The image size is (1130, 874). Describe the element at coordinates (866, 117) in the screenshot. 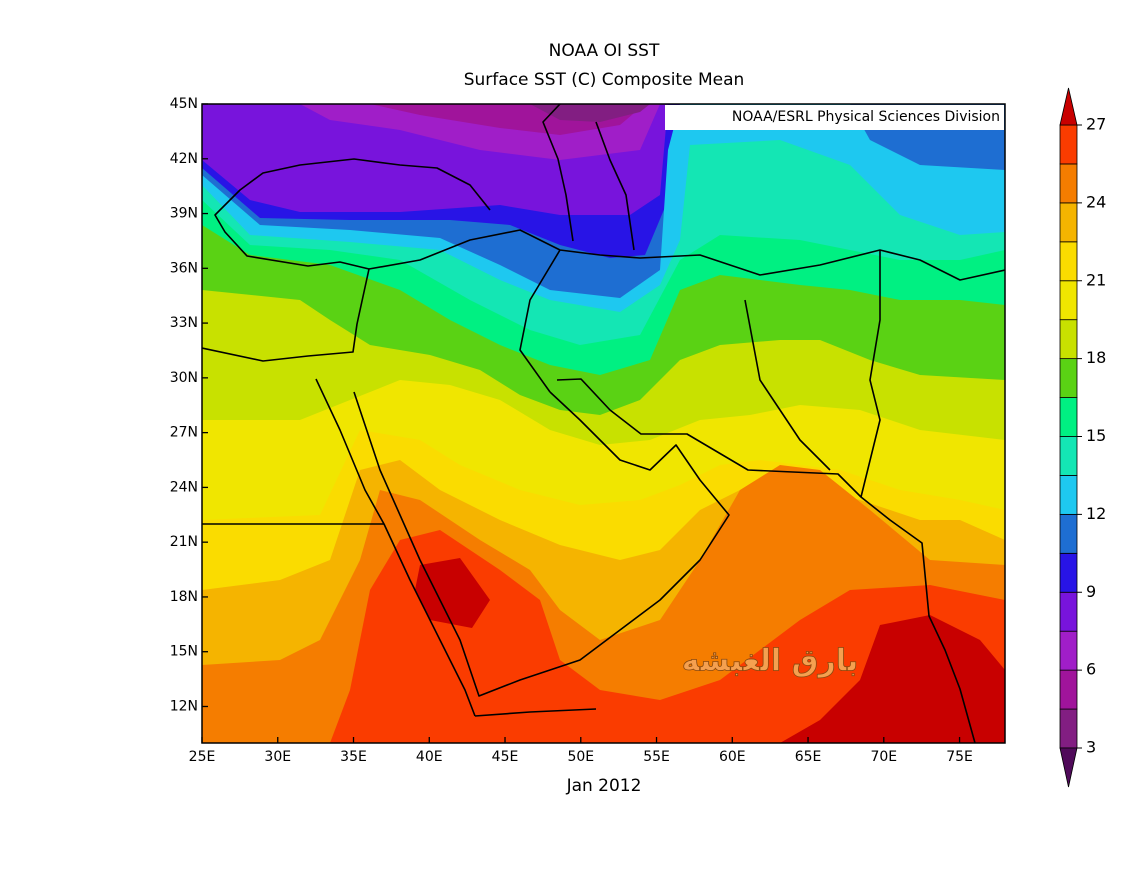

I see `credit: NOAA/ESRL Physical Sciences Division` at that location.